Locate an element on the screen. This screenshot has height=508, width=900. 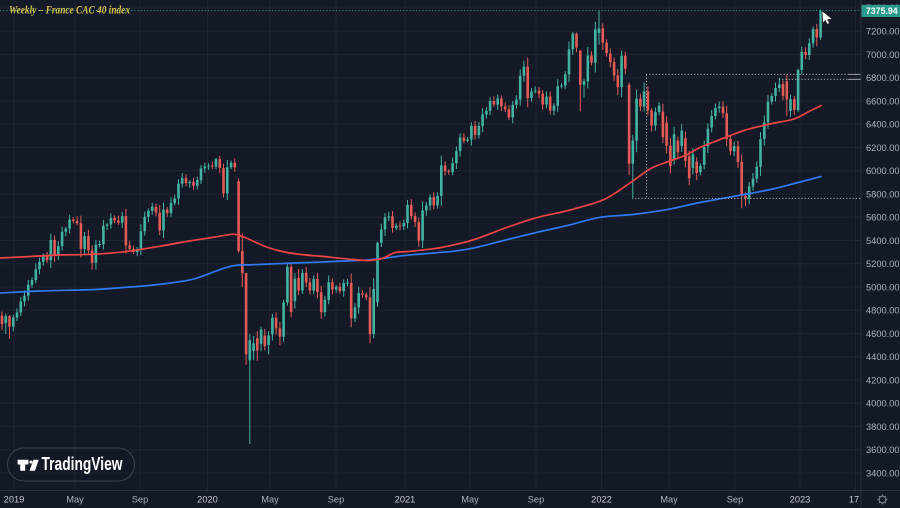
svg-text: 6400.00 is located at coordinates (883, 125).